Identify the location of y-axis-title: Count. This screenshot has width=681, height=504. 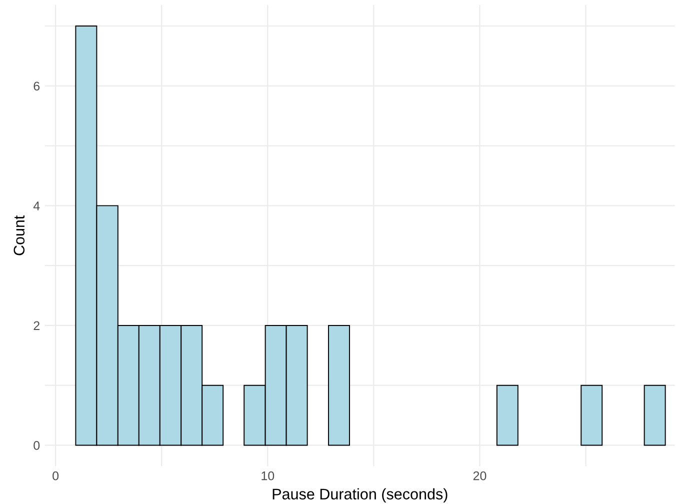
(19, 235).